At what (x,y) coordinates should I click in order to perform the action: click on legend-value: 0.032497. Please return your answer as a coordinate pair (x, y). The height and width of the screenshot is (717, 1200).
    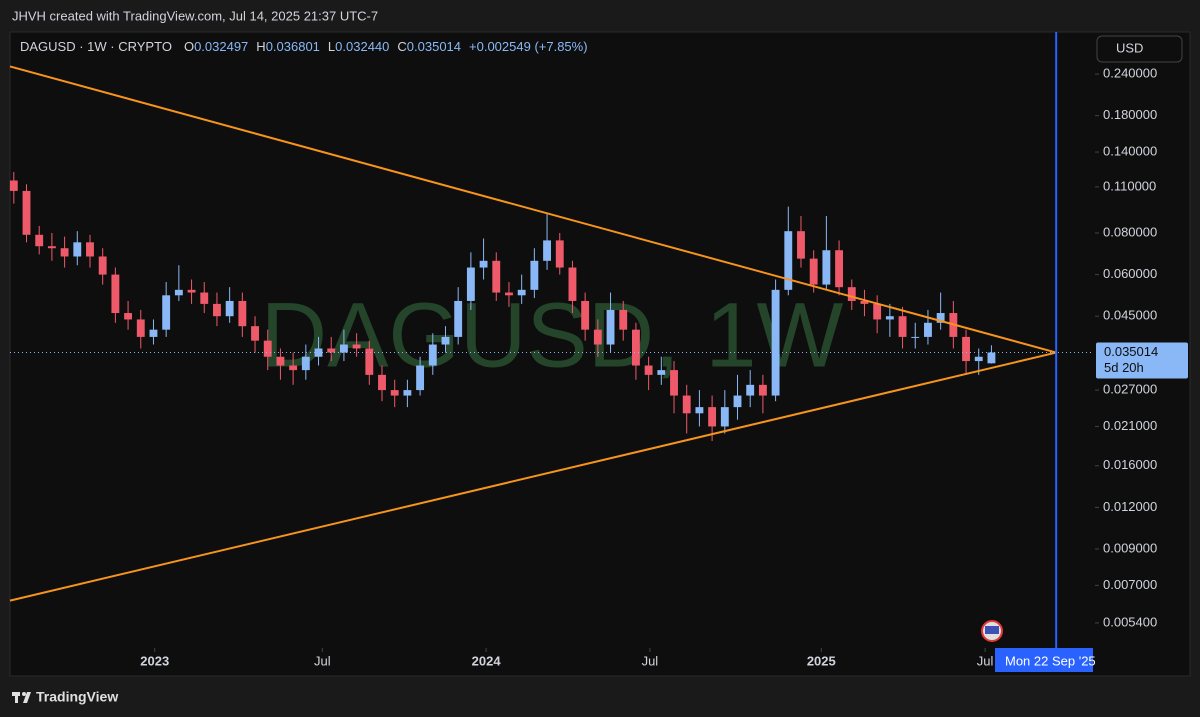
    Looking at the image, I should click on (221, 46).